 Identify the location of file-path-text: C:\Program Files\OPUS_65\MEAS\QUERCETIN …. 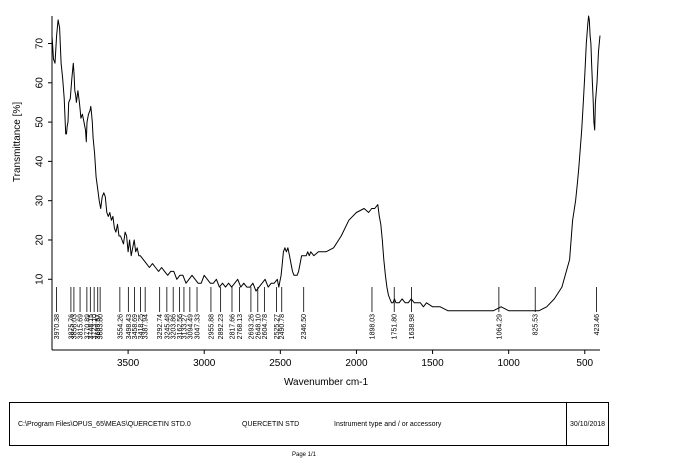
(104, 424).